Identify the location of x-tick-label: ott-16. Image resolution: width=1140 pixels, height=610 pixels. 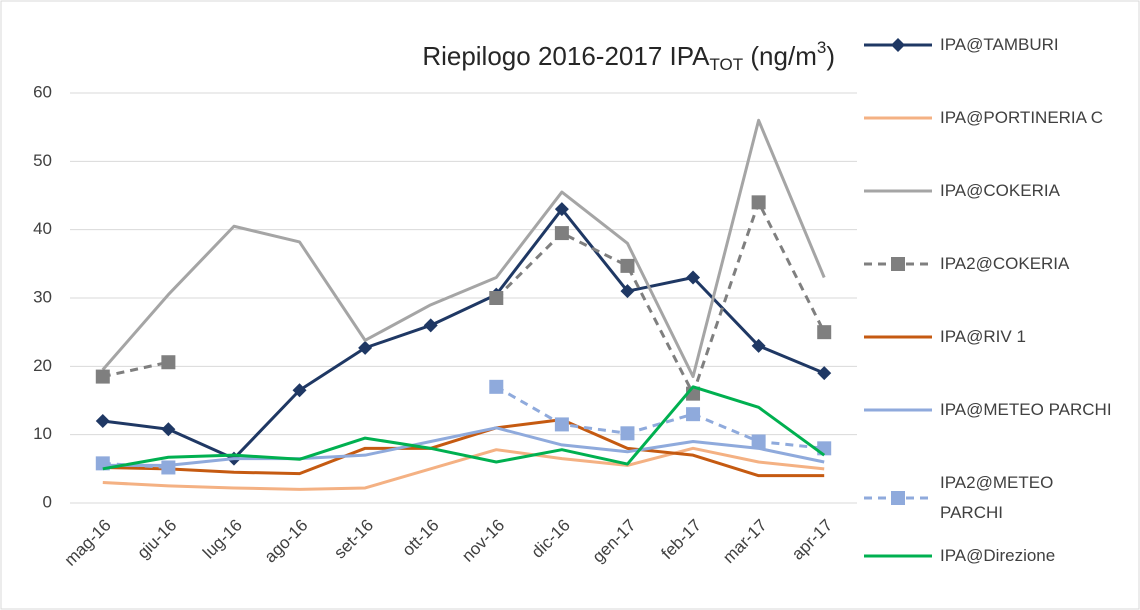
(421, 538).